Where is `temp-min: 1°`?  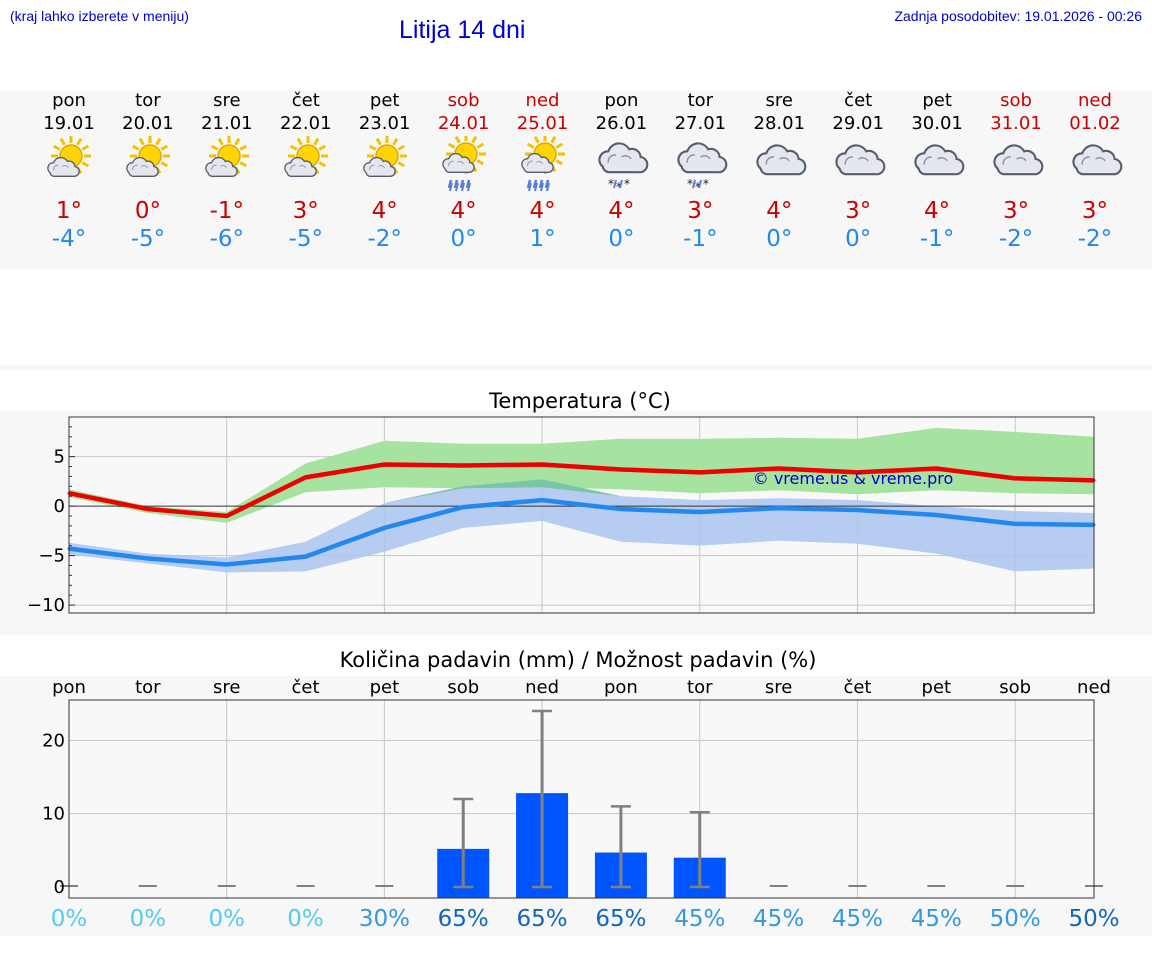
temp-min: 1° is located at coordinates (542, 239).